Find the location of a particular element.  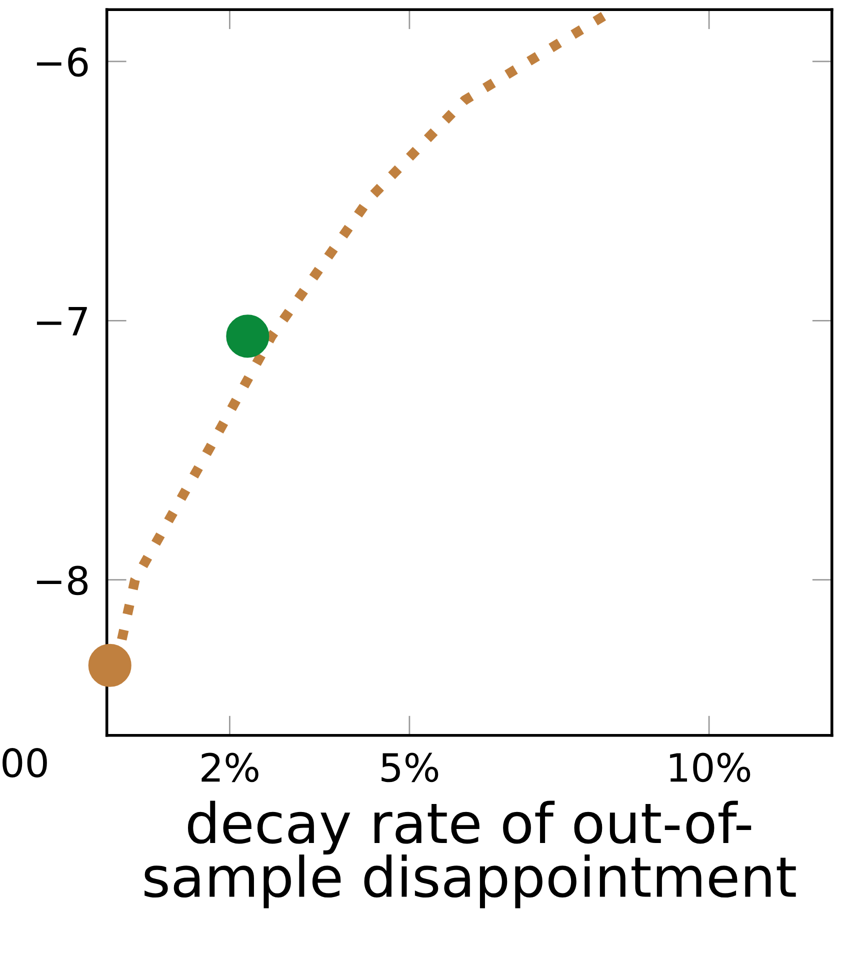

text: 00 is located at coordinates (24, 763).